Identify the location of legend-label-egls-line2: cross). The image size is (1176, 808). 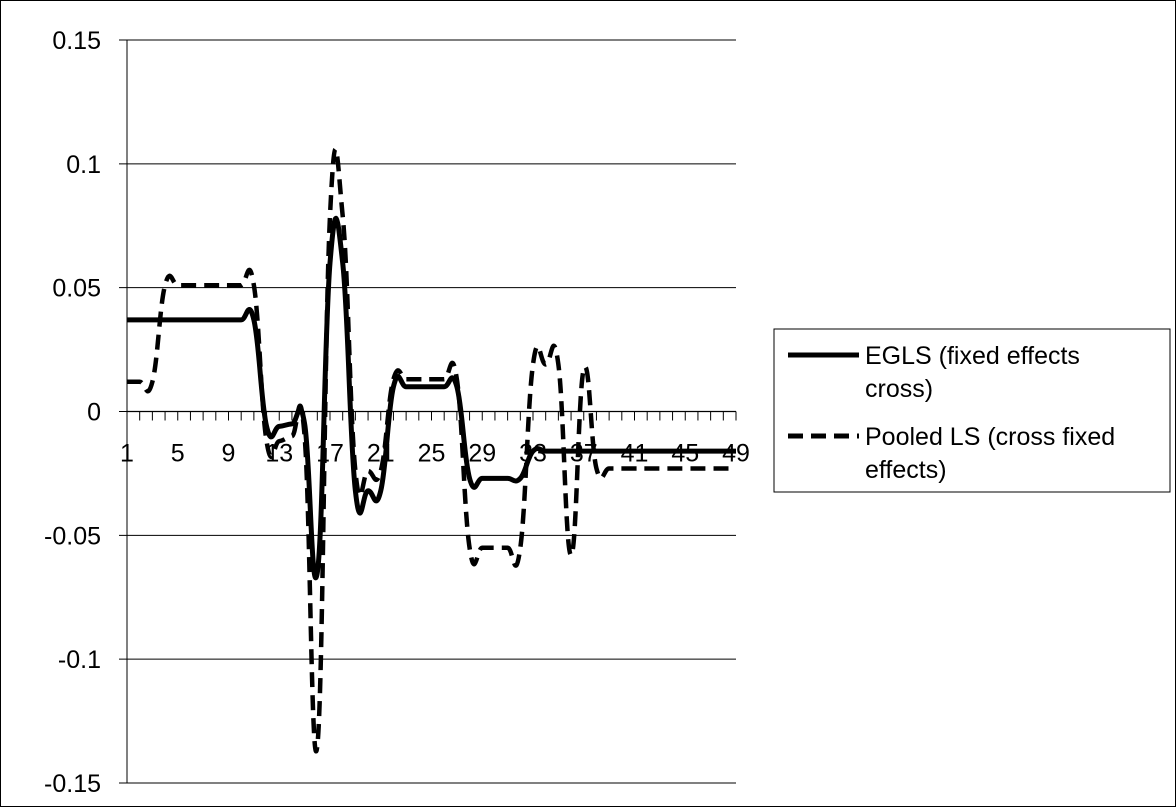
(899, 389).